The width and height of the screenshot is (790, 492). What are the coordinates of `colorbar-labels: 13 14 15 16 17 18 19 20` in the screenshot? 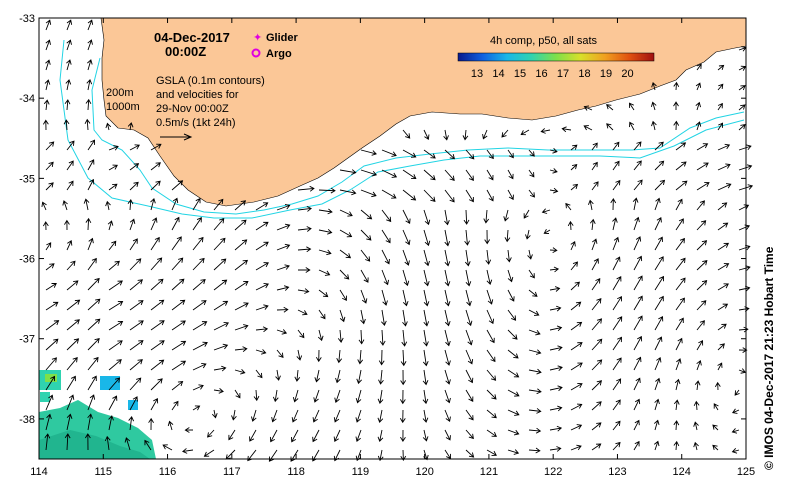 It's located at (552, 74).